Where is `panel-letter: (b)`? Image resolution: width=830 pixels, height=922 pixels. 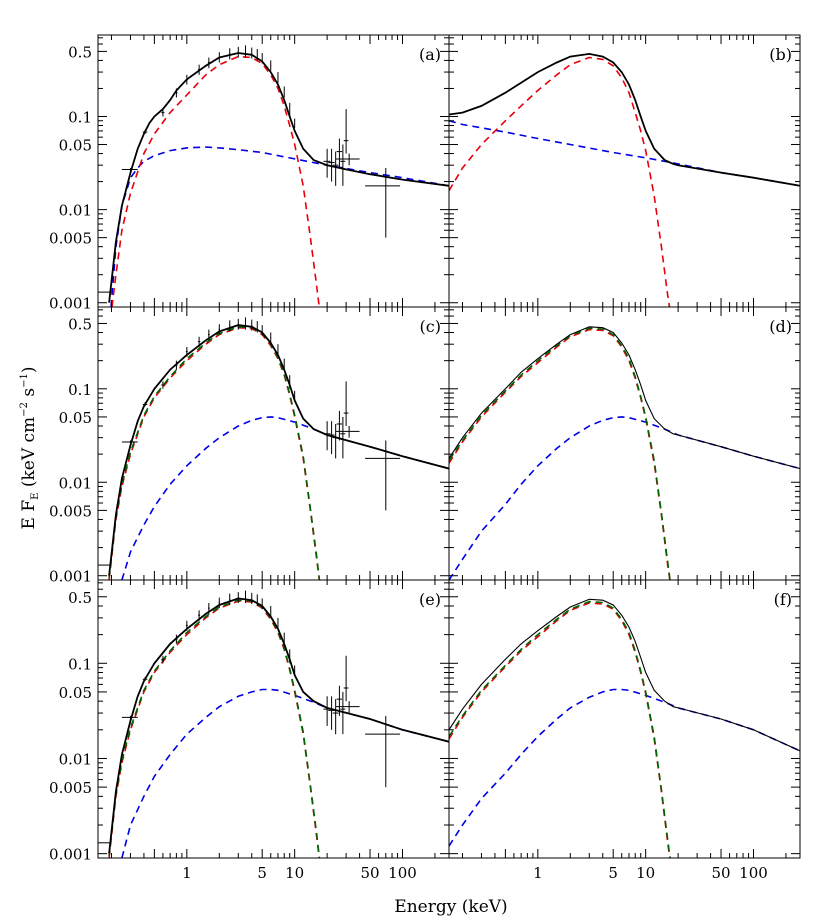
panel-letter: (b) is located at coordinates (780, 54).